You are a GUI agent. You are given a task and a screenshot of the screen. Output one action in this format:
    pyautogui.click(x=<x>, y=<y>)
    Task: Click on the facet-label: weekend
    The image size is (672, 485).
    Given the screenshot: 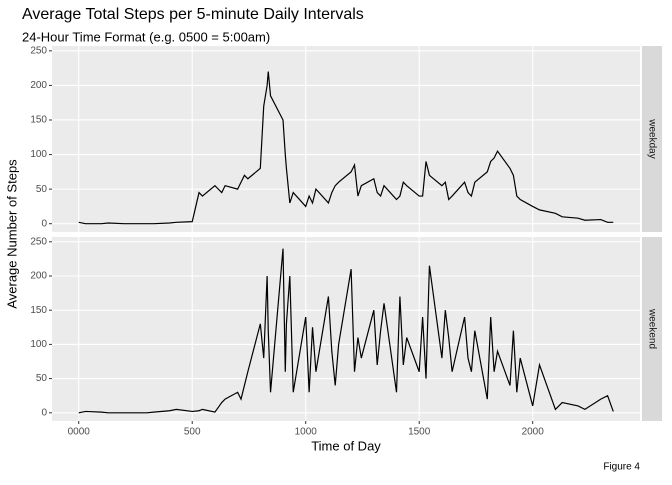 What is the action you would take?
    pyautogui.click(x=651, y=328)
    